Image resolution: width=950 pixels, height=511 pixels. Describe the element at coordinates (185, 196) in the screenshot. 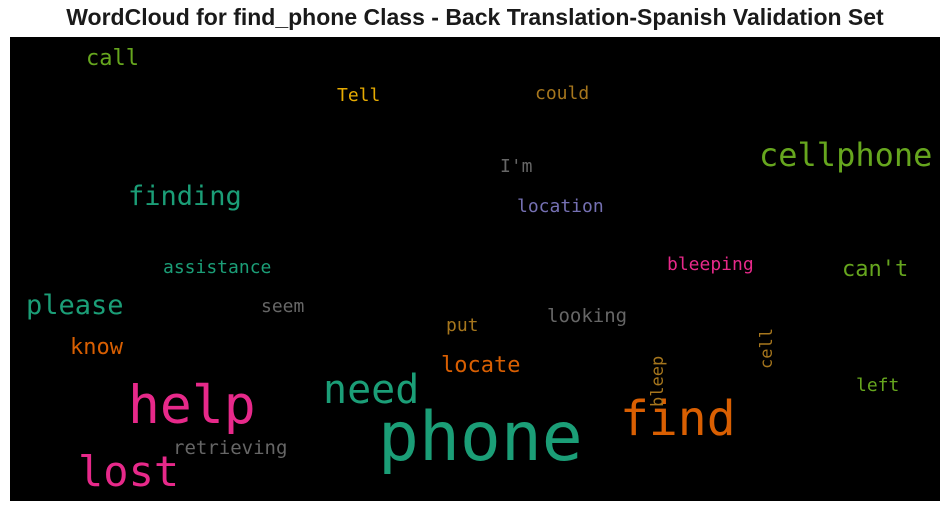

I see `word-finding: finding` at that location.